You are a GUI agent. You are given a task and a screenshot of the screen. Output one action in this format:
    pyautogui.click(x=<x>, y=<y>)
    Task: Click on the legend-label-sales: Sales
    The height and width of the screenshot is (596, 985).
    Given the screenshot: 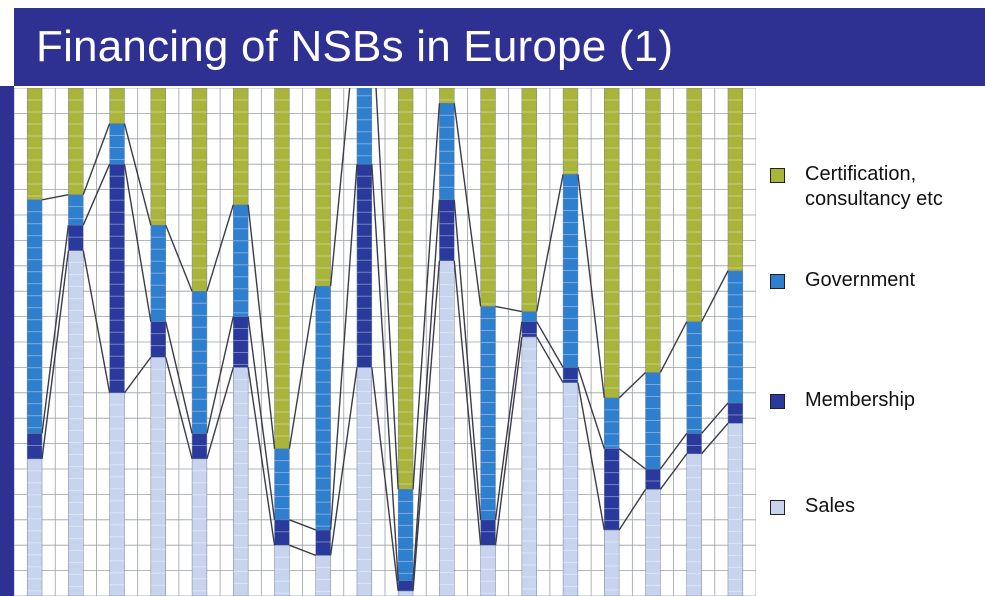 What is the action you would take?
    pyautogui.click(x=830, y=506)
    